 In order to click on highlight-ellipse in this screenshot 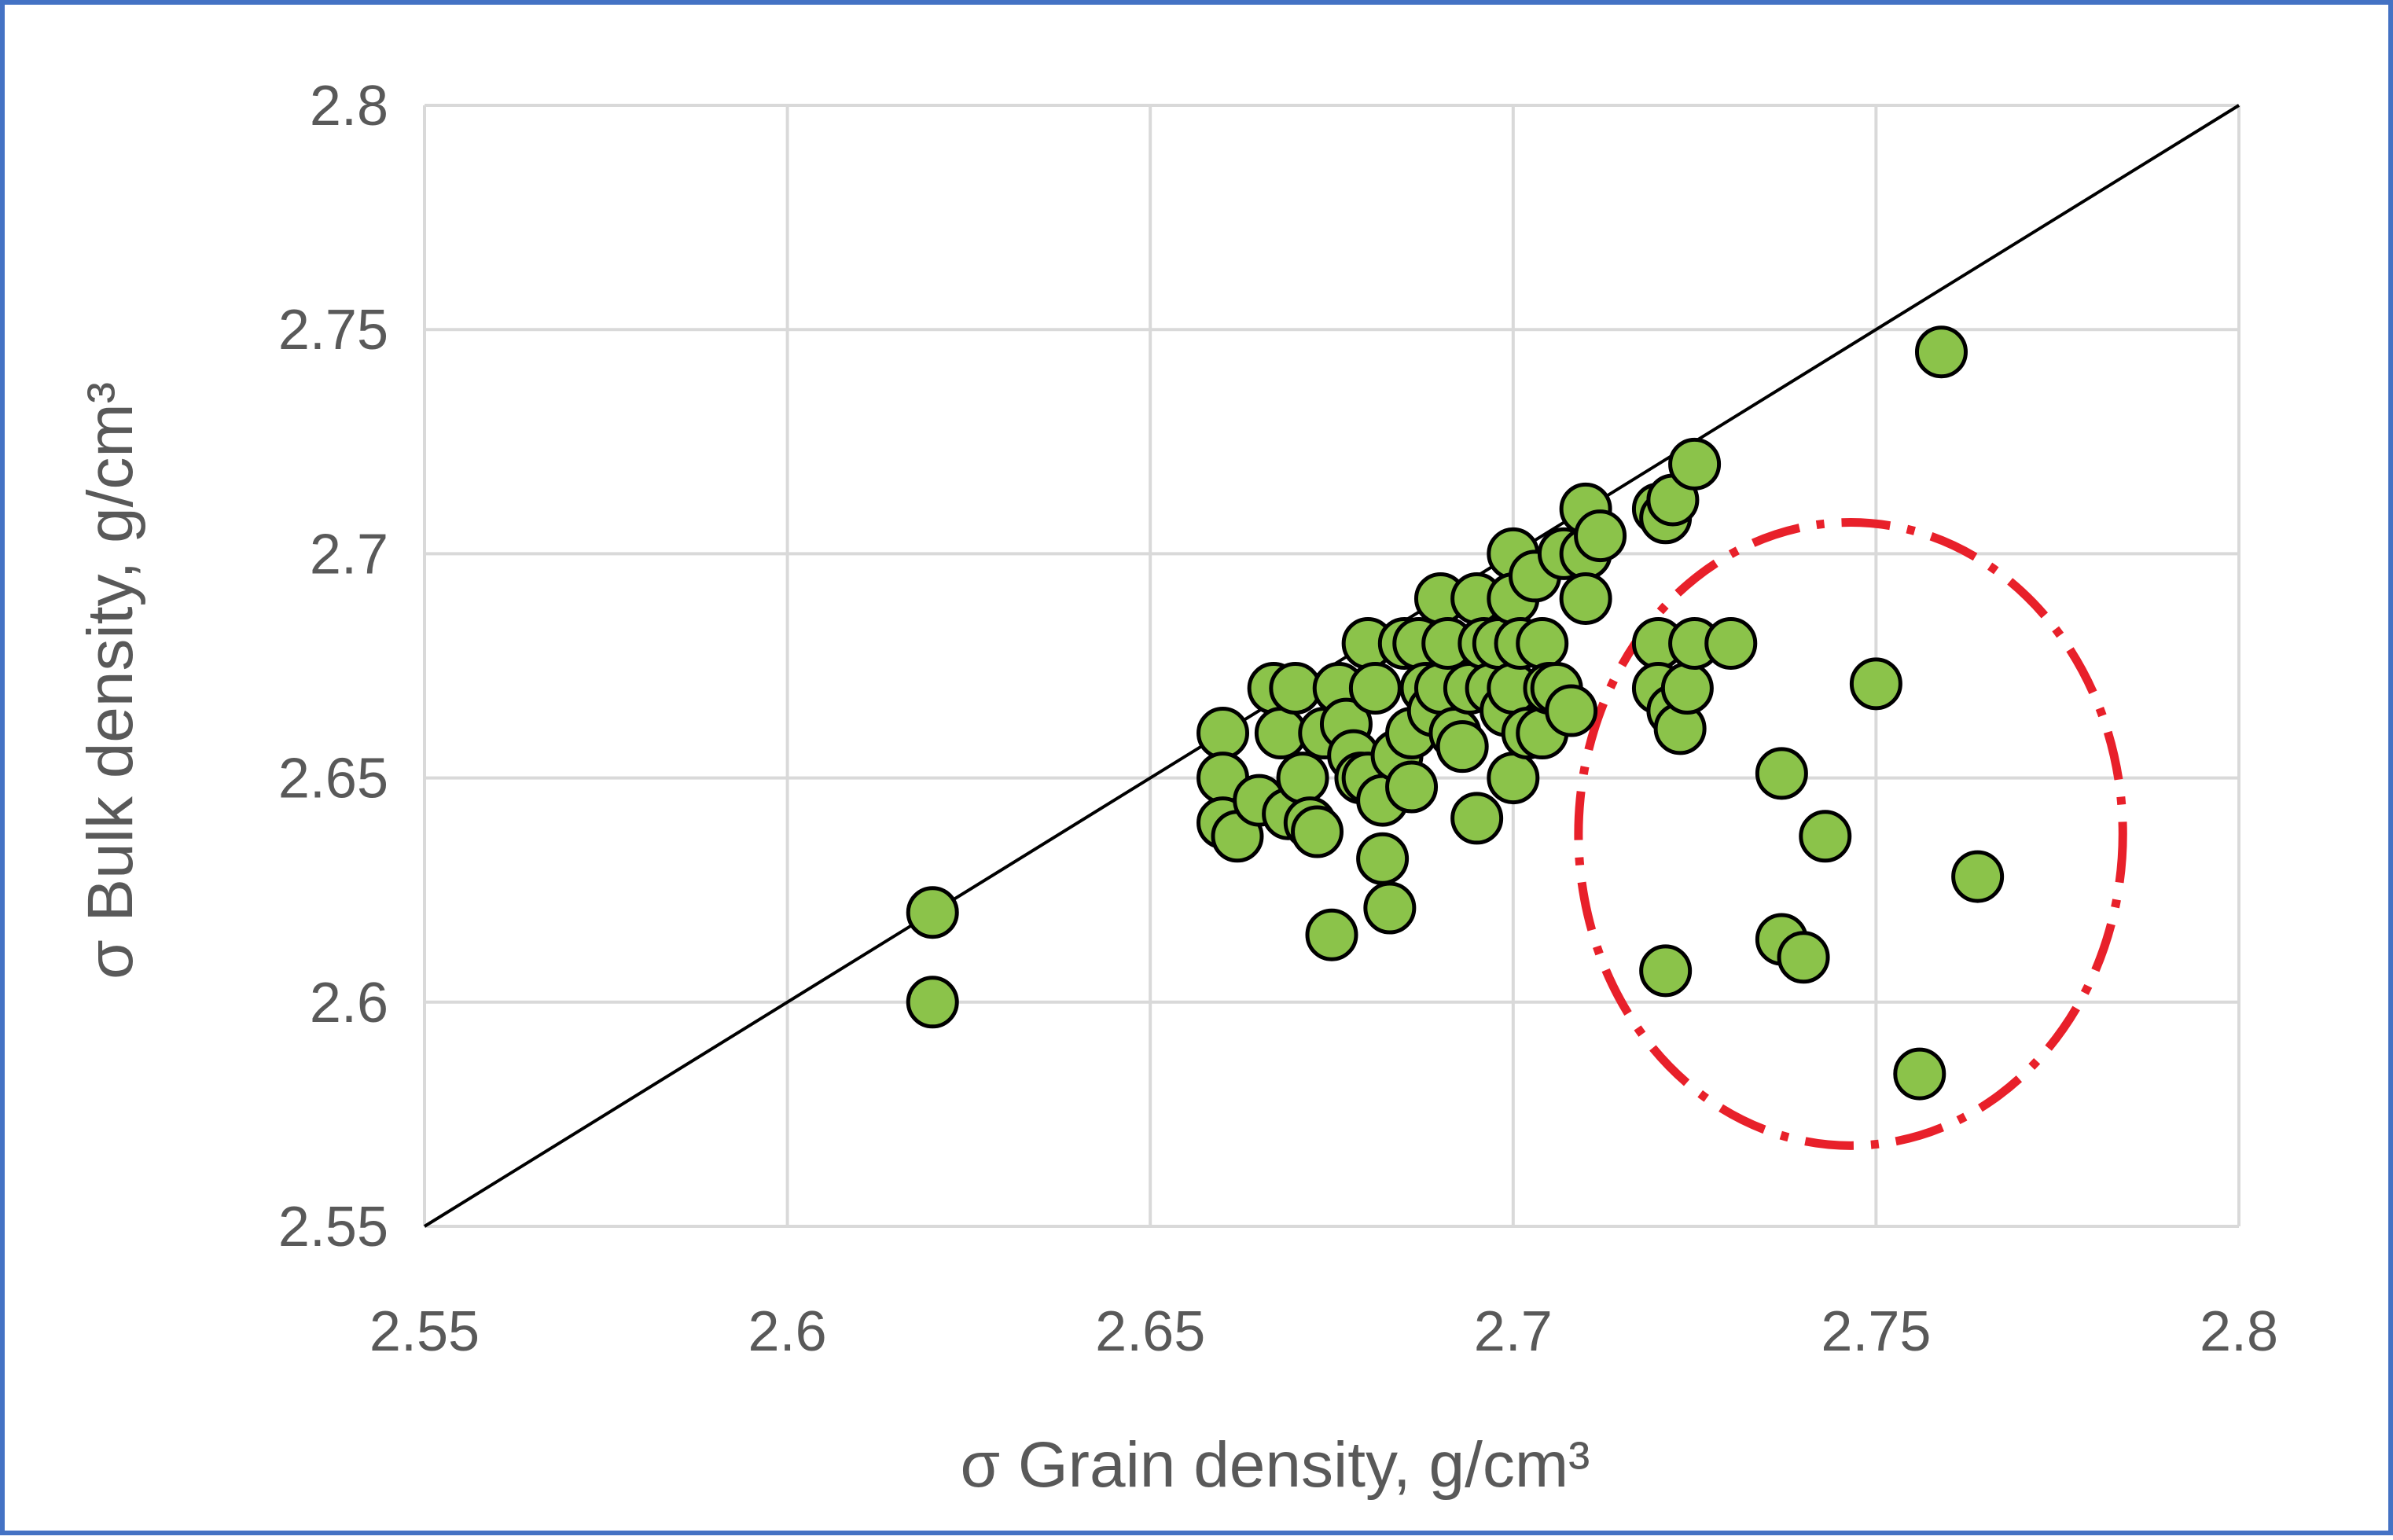, I will do `click(1850, 833)`.